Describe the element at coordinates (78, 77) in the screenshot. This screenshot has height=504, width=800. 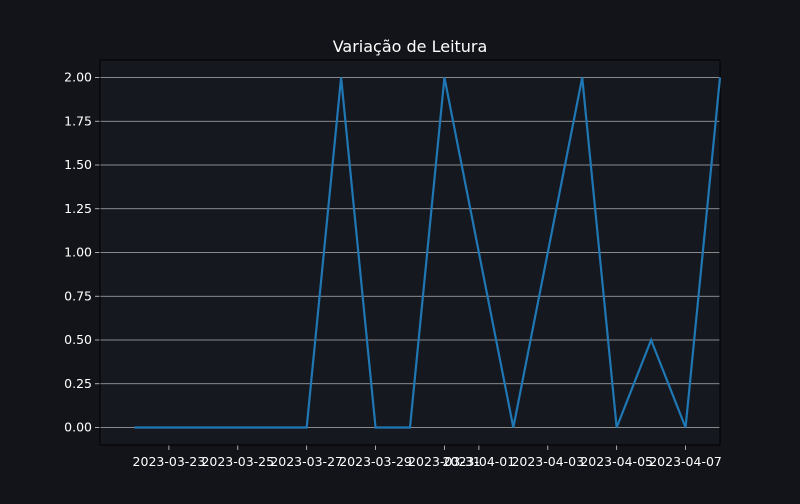
I see `y-tick-label: 2.00` at that location.